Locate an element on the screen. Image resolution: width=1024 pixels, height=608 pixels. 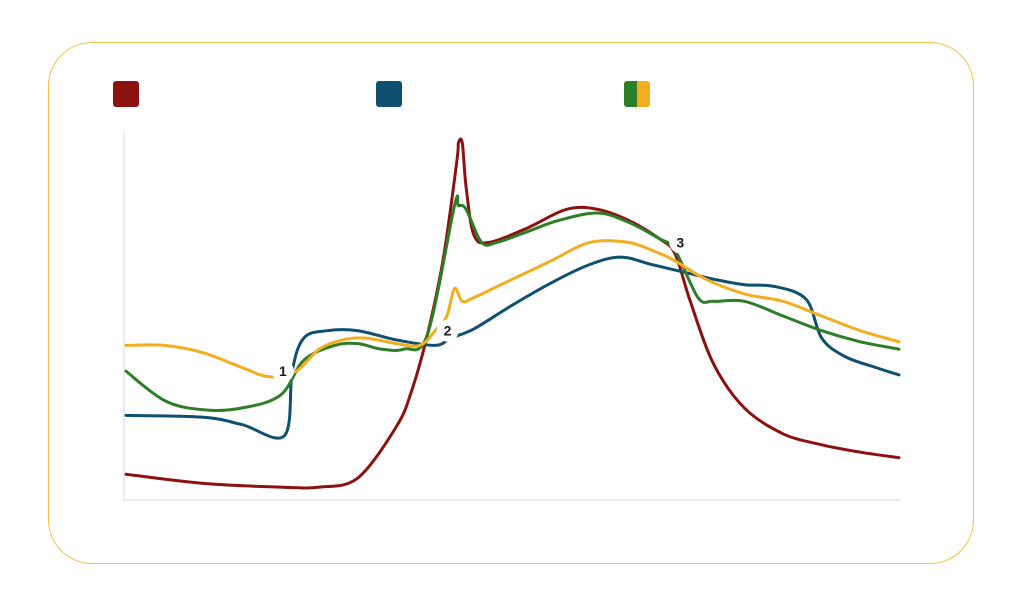
legend-swatch-yellow-half is located at coordinates (643, 94).